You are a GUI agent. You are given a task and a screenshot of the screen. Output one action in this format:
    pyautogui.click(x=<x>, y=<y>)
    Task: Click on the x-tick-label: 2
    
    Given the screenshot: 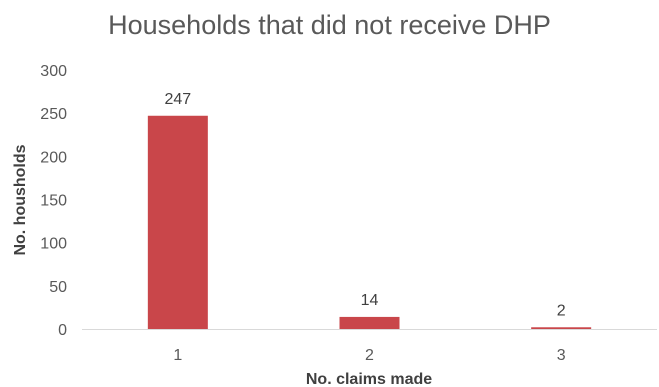 What is the action you would take?
    pyautogui.click(x=369, y=355)
    